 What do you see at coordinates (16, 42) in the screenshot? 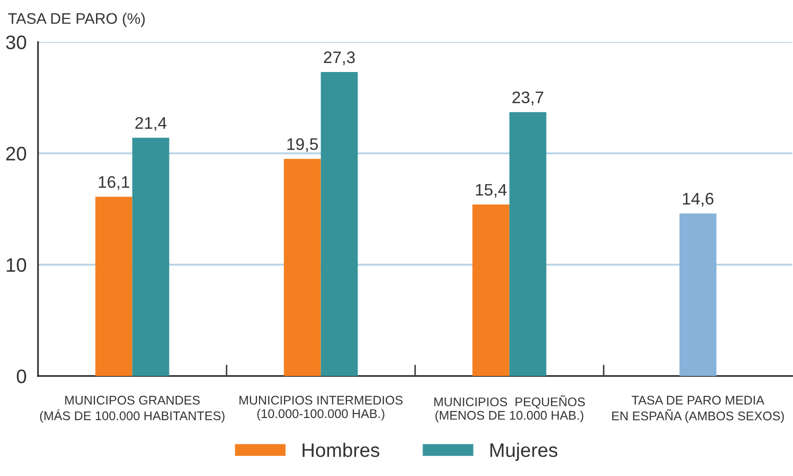
I see `y-tick-label: 30` at bounding box center [16, 42].